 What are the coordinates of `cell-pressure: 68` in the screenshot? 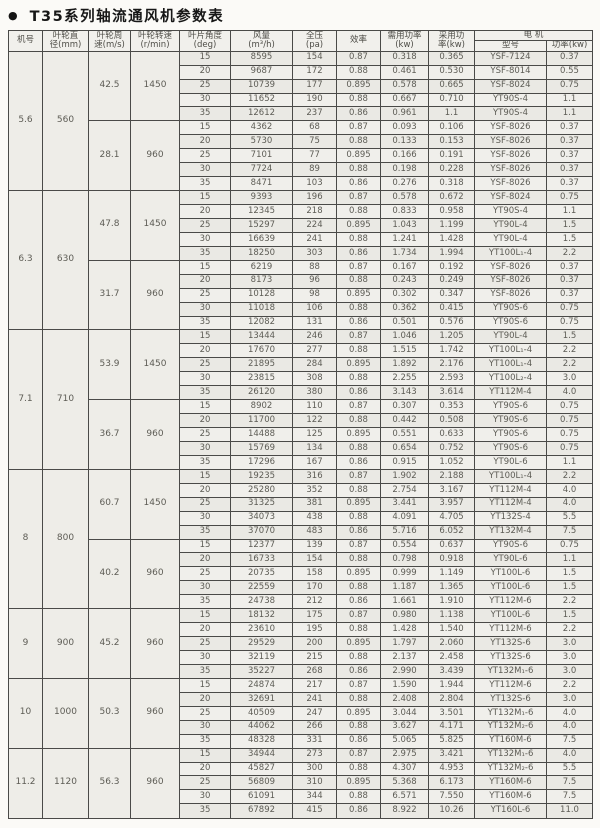 It's located at (314, 128).